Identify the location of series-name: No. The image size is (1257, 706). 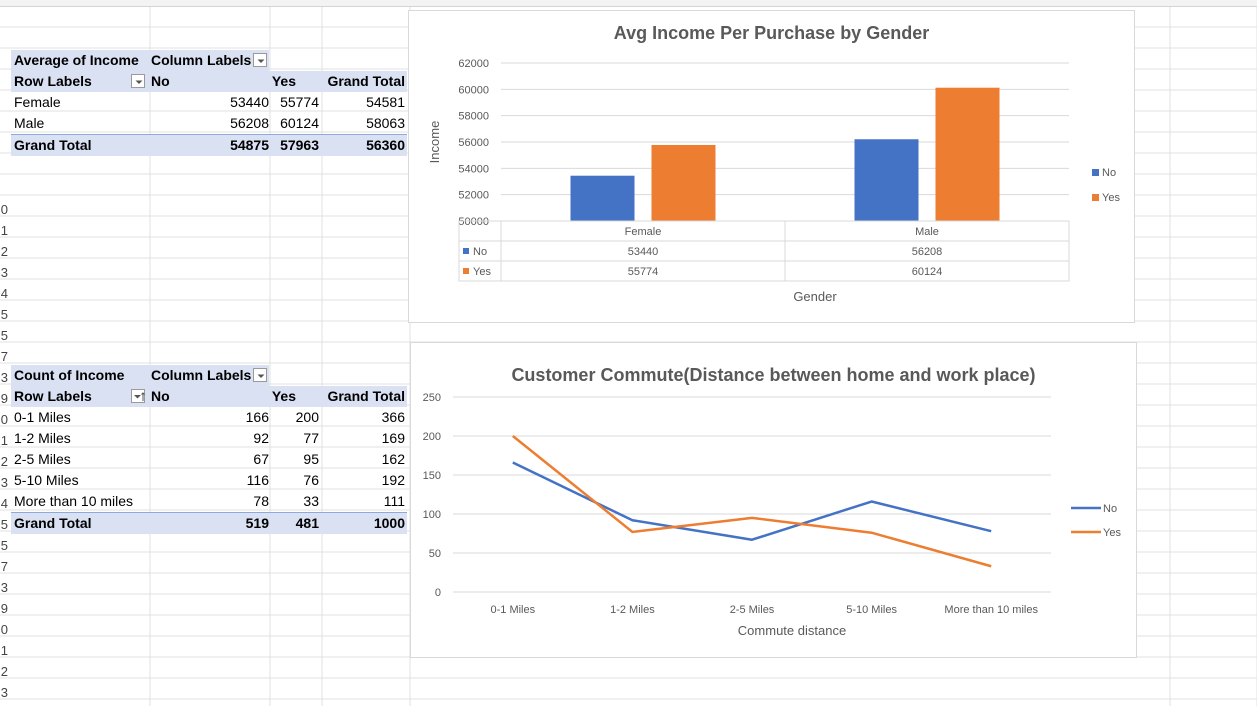
(480, 252).